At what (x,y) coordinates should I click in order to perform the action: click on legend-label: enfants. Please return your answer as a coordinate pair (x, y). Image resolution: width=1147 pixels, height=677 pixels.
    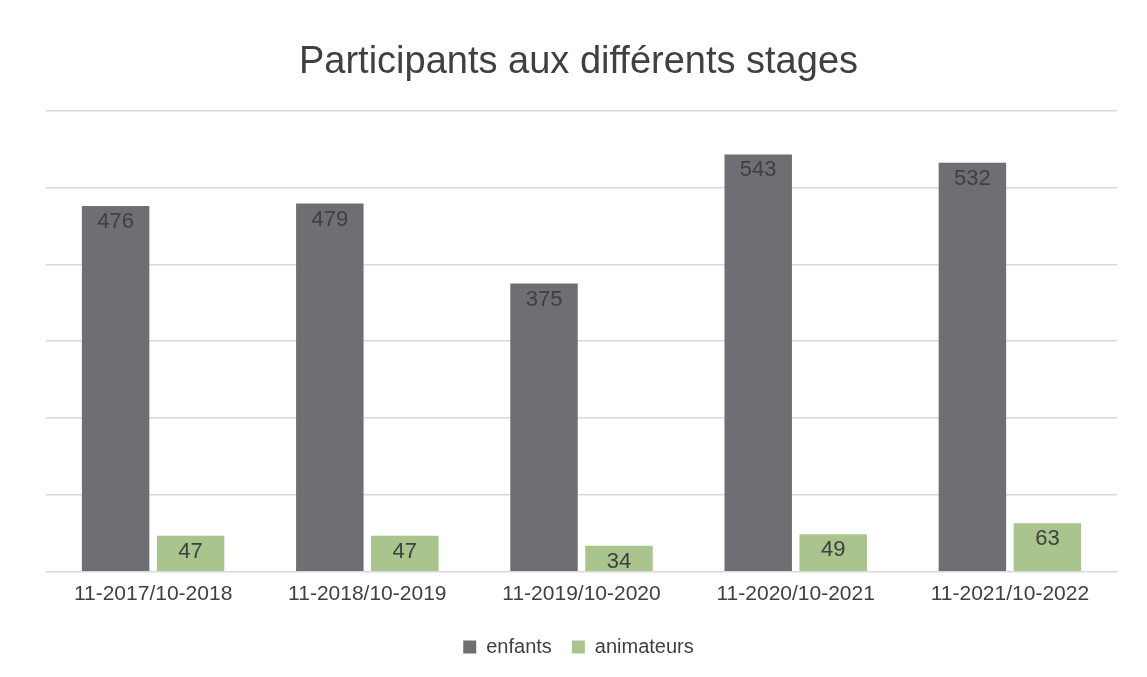
    Looking at the image, I should click on (519, 645).